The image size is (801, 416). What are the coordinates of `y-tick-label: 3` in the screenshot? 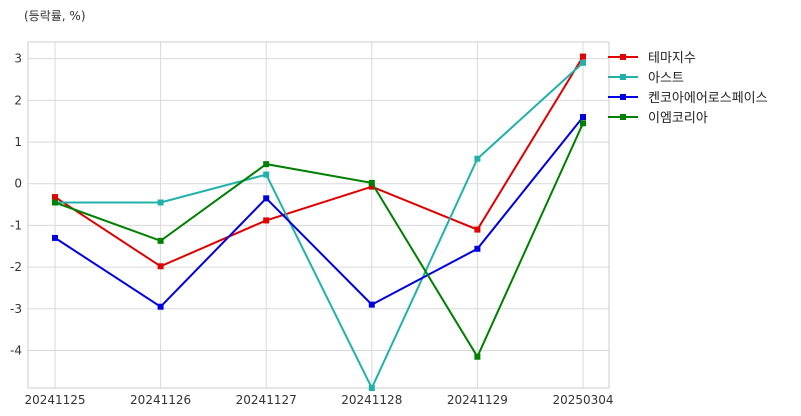 It's located at (18, 59).